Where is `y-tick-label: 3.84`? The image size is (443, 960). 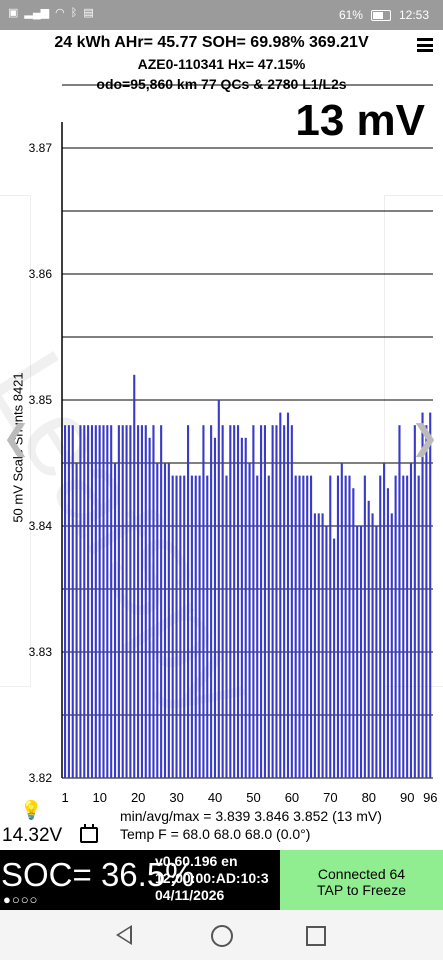
y-tick-label: 3.84 is located at coordinates (40, 526).